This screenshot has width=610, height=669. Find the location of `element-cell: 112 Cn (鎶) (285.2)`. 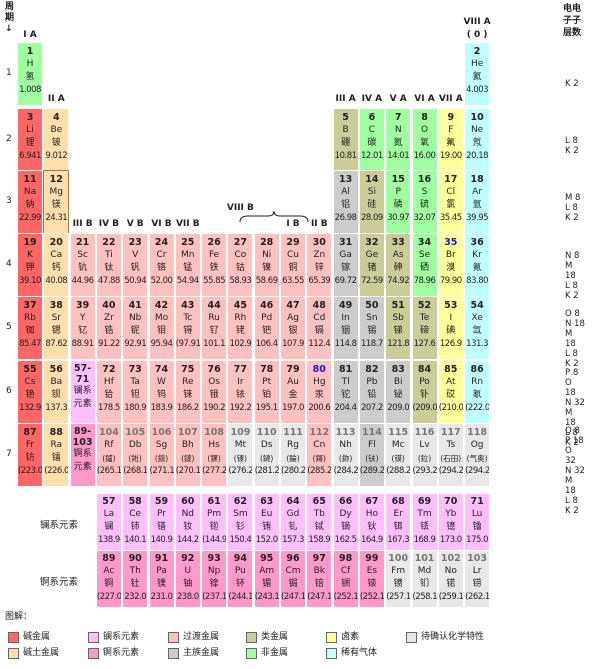

element-cell: 112 Cn (鎶) (285.2) is located at coordinates (319, 455).